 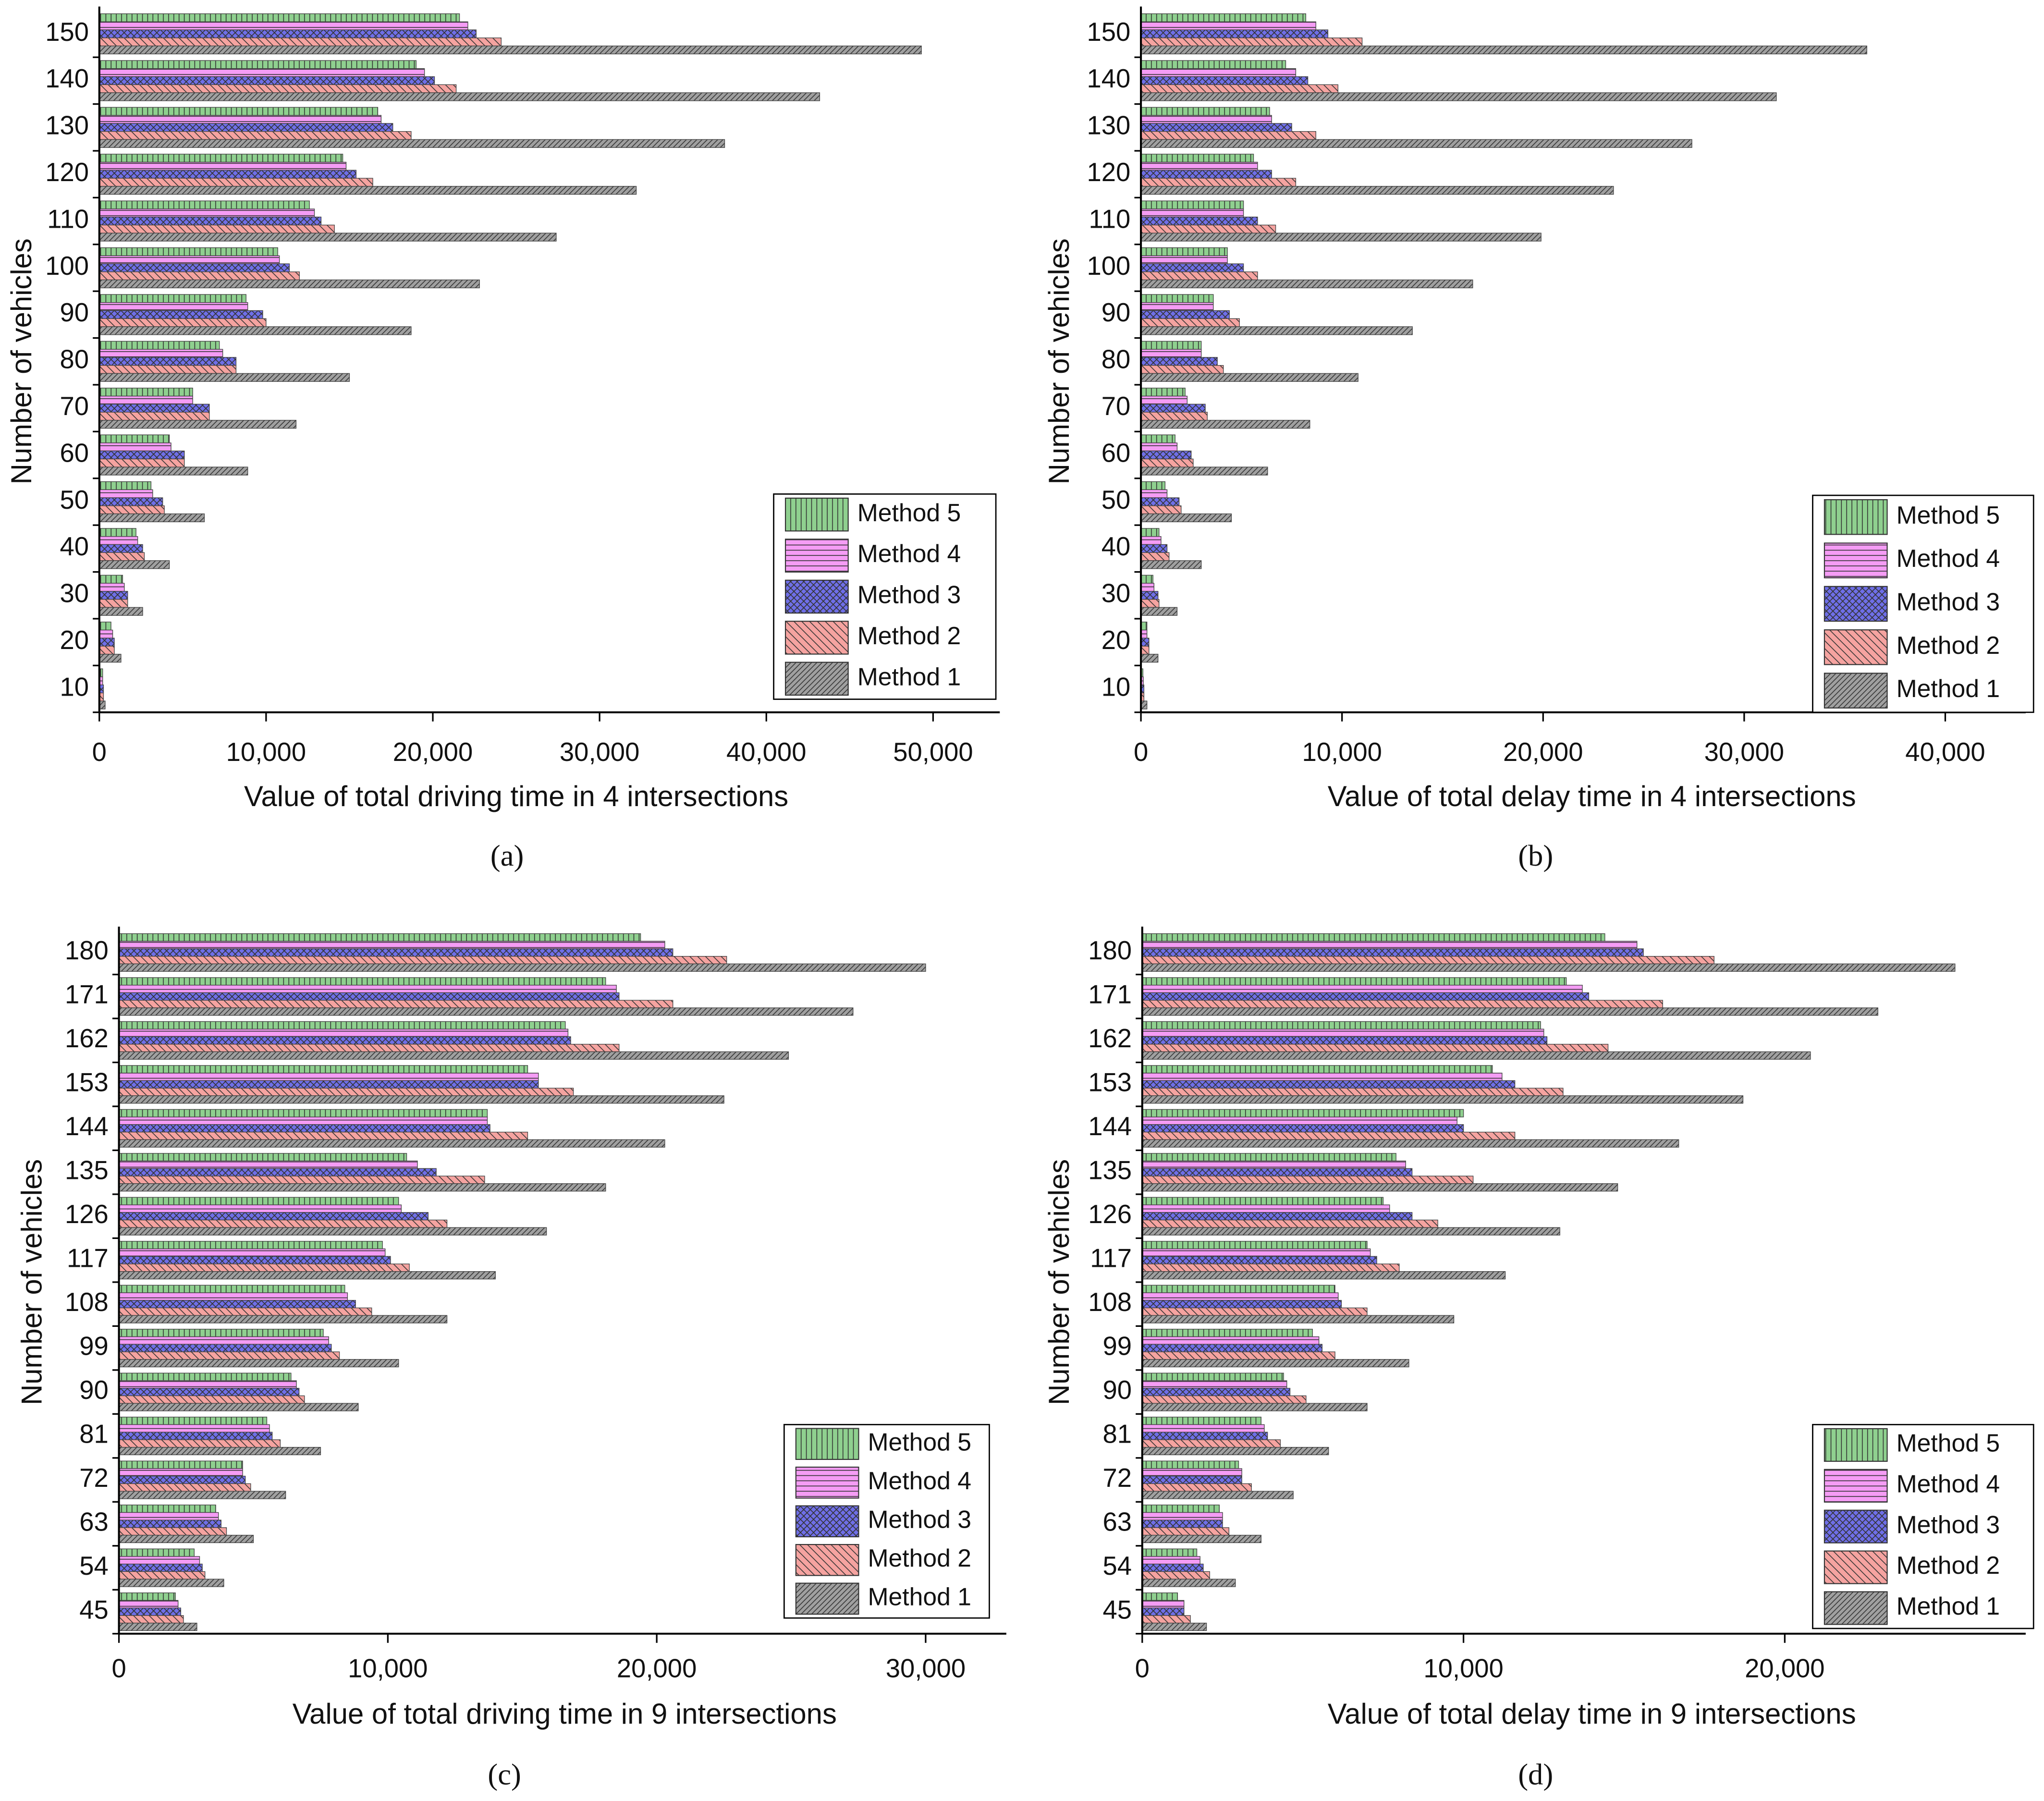 I want to click on y-tick-label: 90, so click(x=74, y=312).